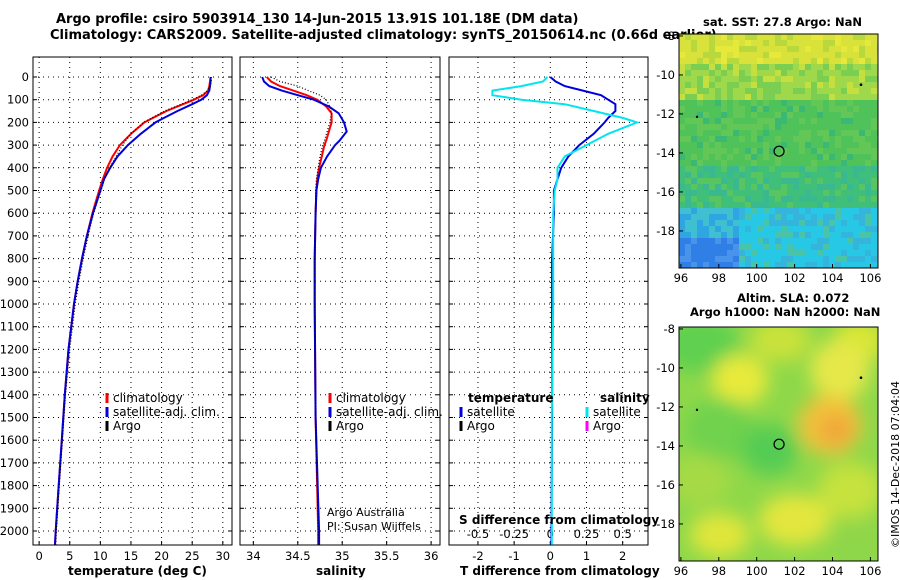 The width and height of the screenshot is (900, 580). I want to click on difference-series-temperature-satellite, so click(583, 310).